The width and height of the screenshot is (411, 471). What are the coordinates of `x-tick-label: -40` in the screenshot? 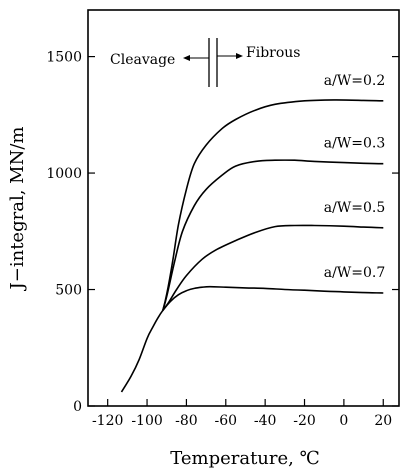 It's located at (265, 421).